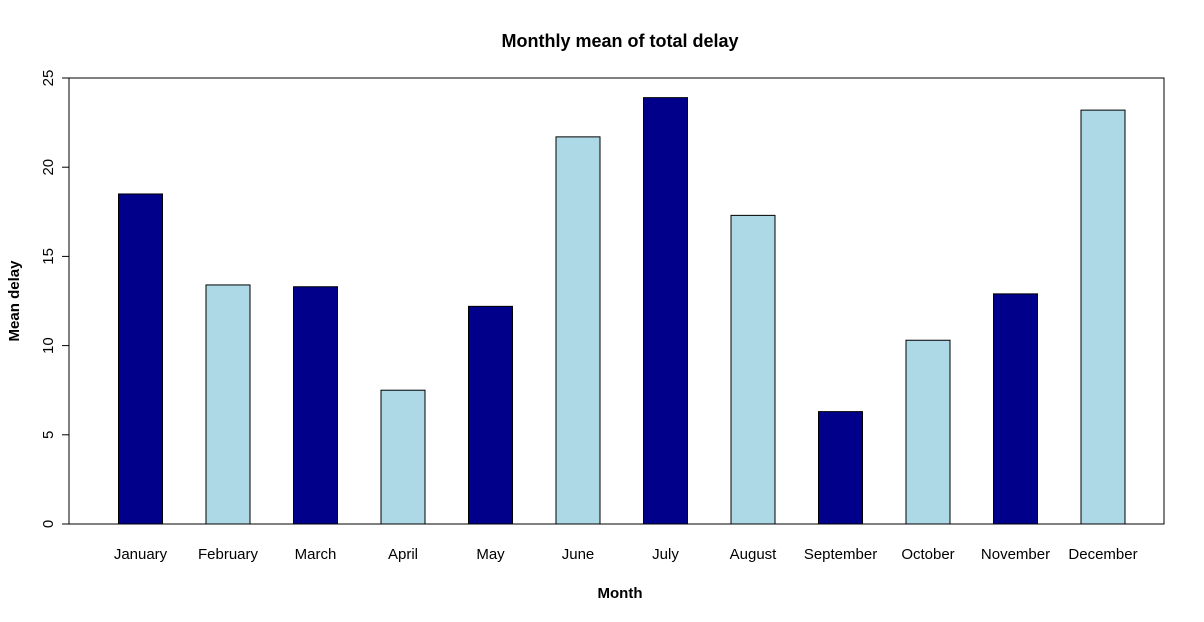 Image resolution: width=1204 pixels, height=622 pixels. What do you see at coordinates (928, 432) in the screenshot?
I see `bar-october` at bounding box center [928, 432].